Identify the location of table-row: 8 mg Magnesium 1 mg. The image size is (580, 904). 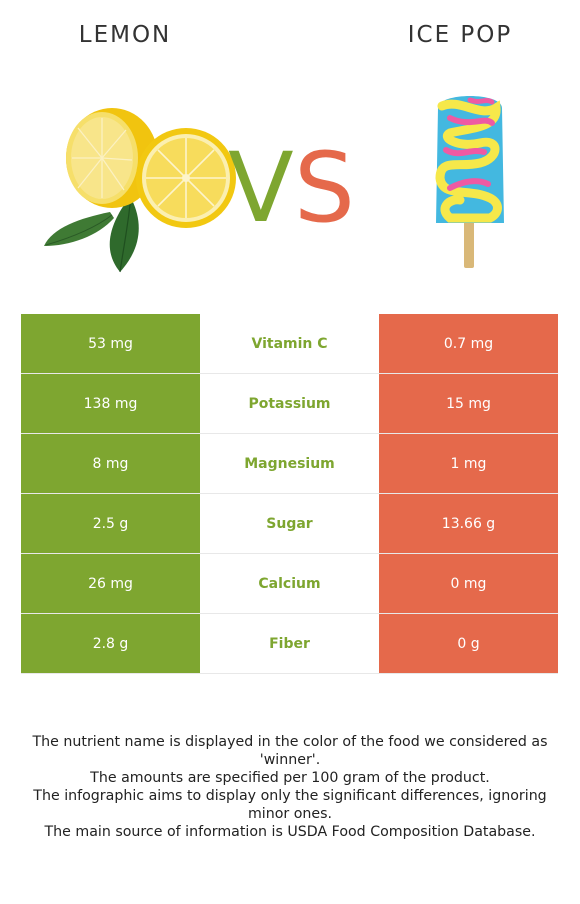
(289, 464).